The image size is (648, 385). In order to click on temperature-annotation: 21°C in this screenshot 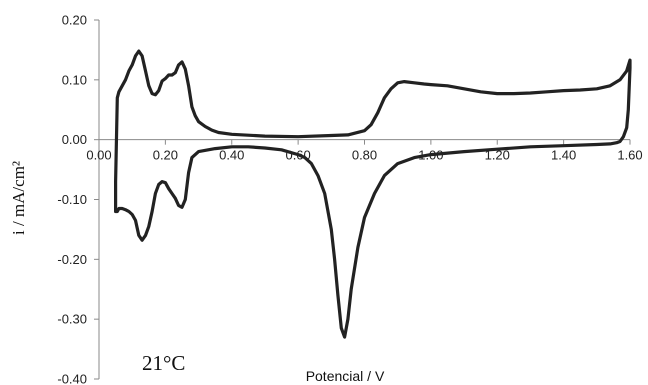, I will do `click(163, 363)`.